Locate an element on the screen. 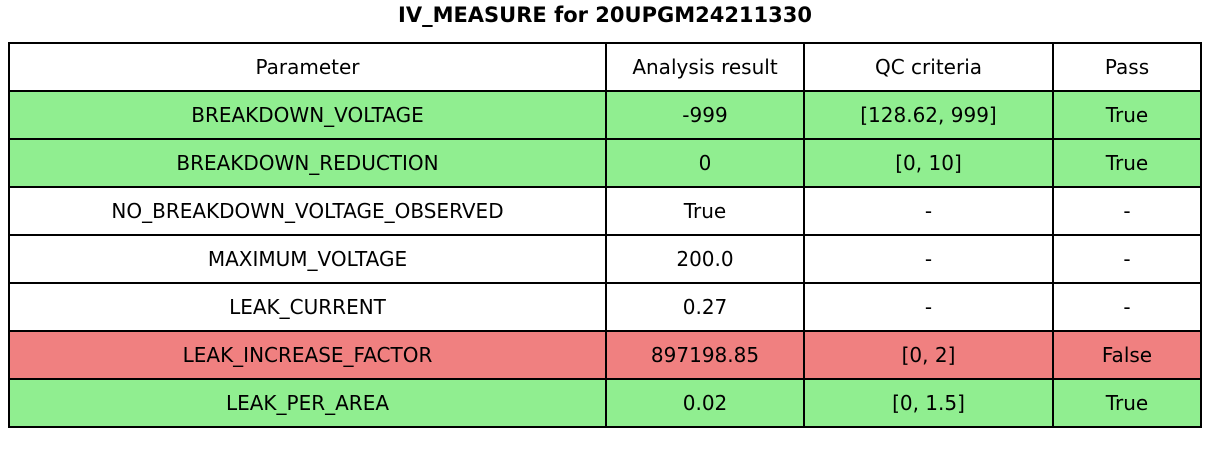 This screenshot has height=452, width=1210. table-row: LEAK_PER_AREA 0.02 [0, 1.5] True is located at coordinates (605, 403).